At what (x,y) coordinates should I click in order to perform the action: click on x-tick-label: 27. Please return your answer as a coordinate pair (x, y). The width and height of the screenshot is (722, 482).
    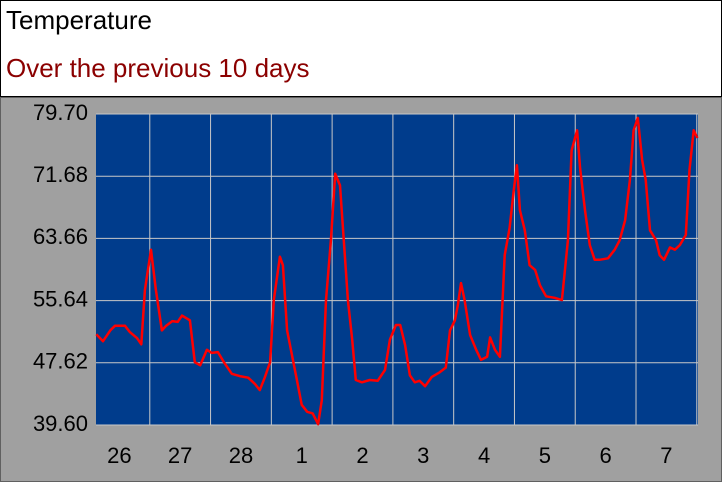
    Looking at the image, I should click on (180, 455).